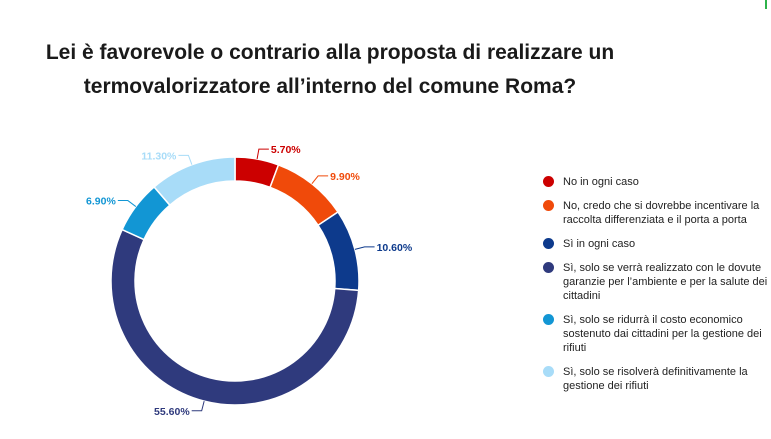  I want to click on data-label: 10.60%, so click(395, 248).